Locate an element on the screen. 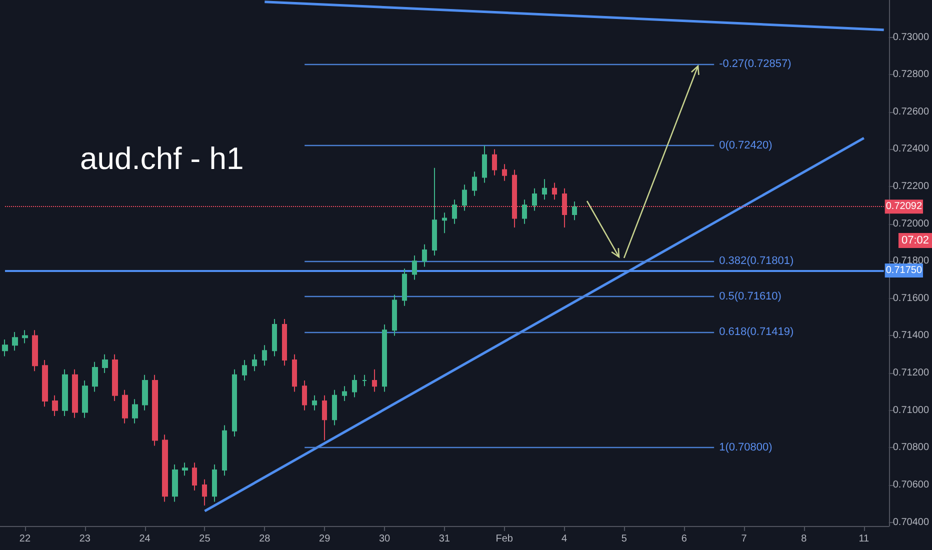 This screenshot has width=932, height=550. y-tick-label: 0.70600 is located at coordinates (911, 484).